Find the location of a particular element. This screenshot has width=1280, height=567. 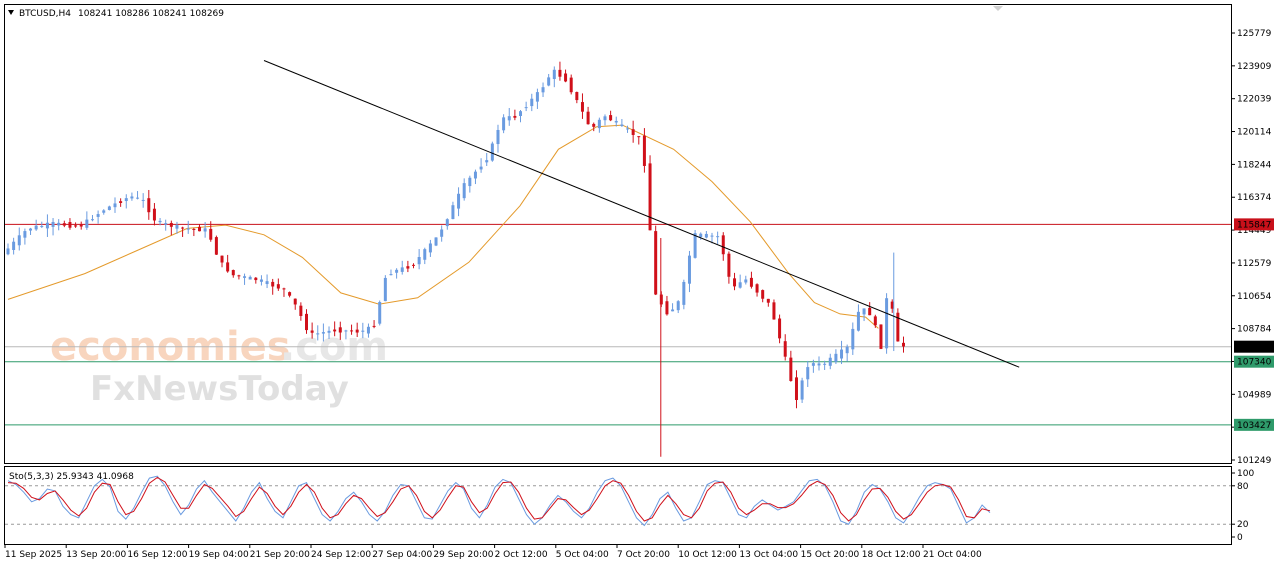

time-tick-label: 19 Sep 04:00 is located at coordinates (219, 555).